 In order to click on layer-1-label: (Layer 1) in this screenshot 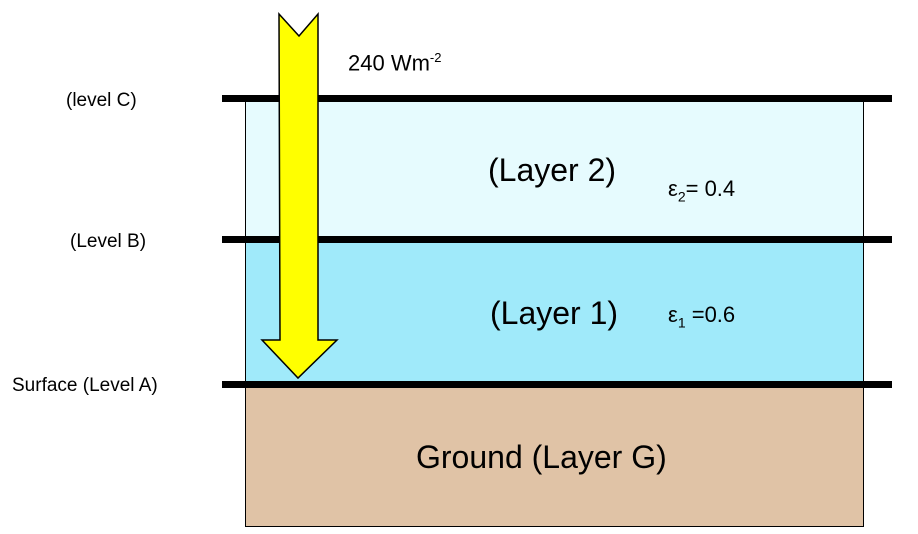, I will do `click(554, 313)`.